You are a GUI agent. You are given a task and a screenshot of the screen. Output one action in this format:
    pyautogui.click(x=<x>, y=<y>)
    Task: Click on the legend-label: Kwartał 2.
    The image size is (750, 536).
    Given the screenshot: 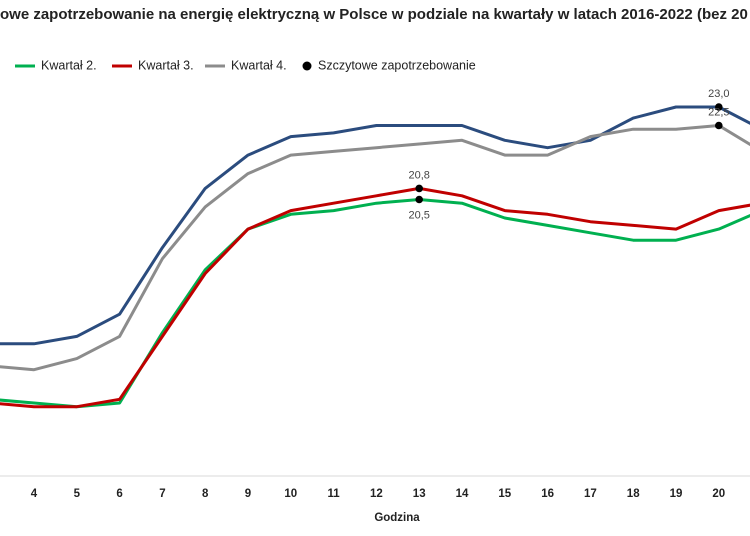 What is the action you would take?
    pyautogui.click(x=69, y=65)
    